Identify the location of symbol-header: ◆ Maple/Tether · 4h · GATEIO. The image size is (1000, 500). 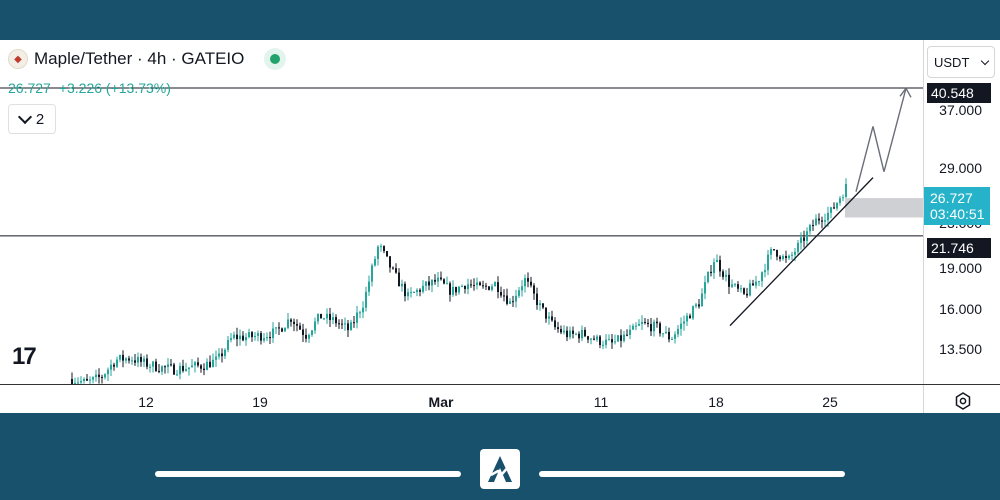
(147, 59).